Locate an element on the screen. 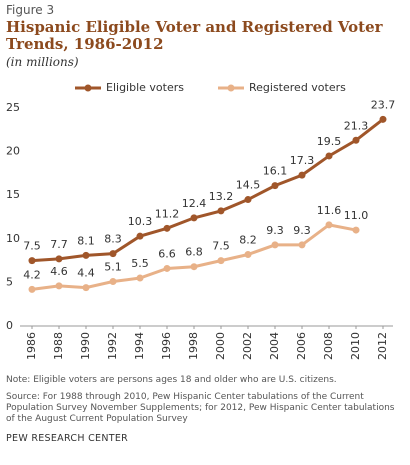 The height and width of the screenshot is (465, 410). data-label: 10.3 is located at coordinates (140, 221).